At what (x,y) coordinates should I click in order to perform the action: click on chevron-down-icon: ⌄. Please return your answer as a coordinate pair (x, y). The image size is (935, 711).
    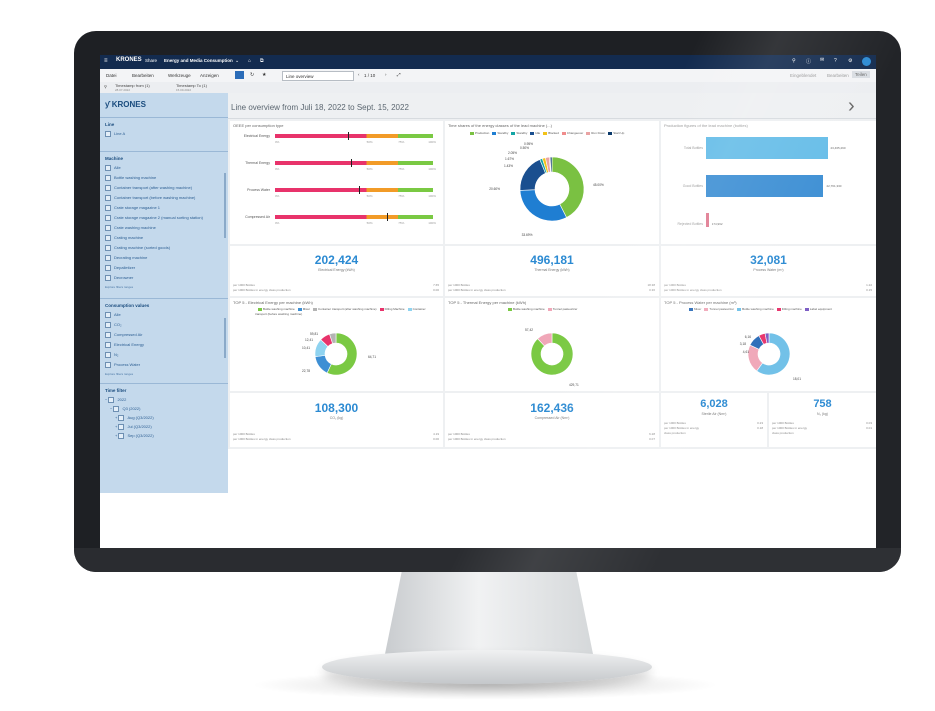
    Looking at the image, I should click on (237, 61).